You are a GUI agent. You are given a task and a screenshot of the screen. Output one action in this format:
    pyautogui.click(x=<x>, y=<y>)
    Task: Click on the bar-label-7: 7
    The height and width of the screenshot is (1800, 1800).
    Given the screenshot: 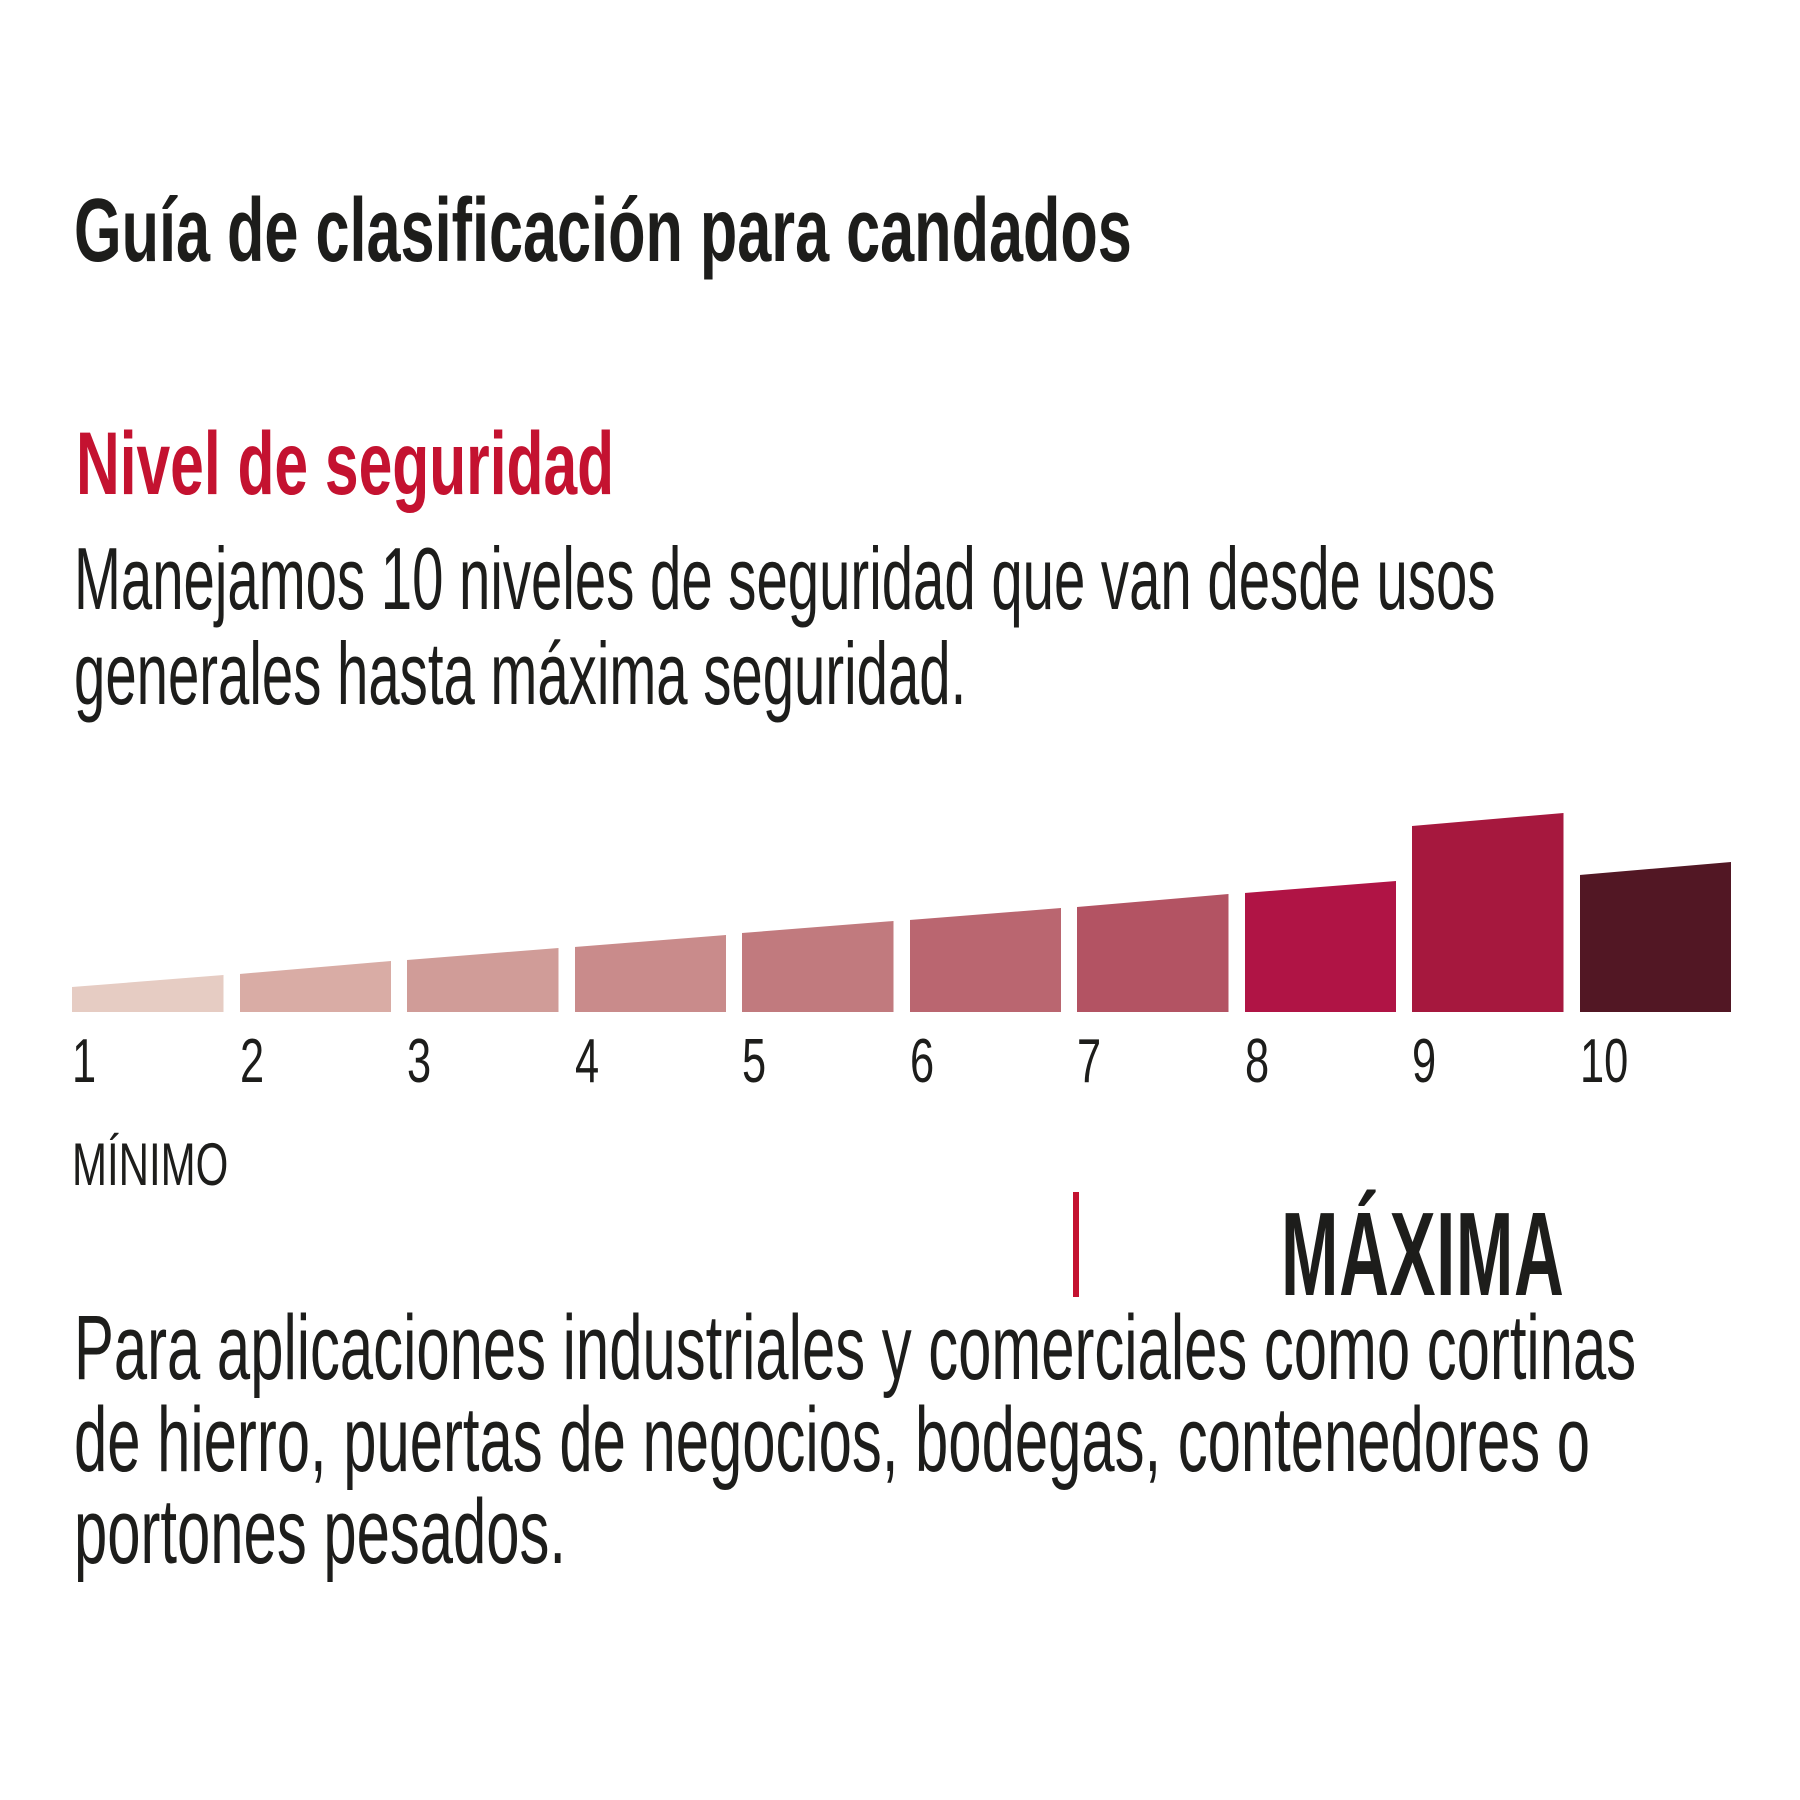 What is the action you would take?
    pyautogui.click(x=1089, y=1061)
    